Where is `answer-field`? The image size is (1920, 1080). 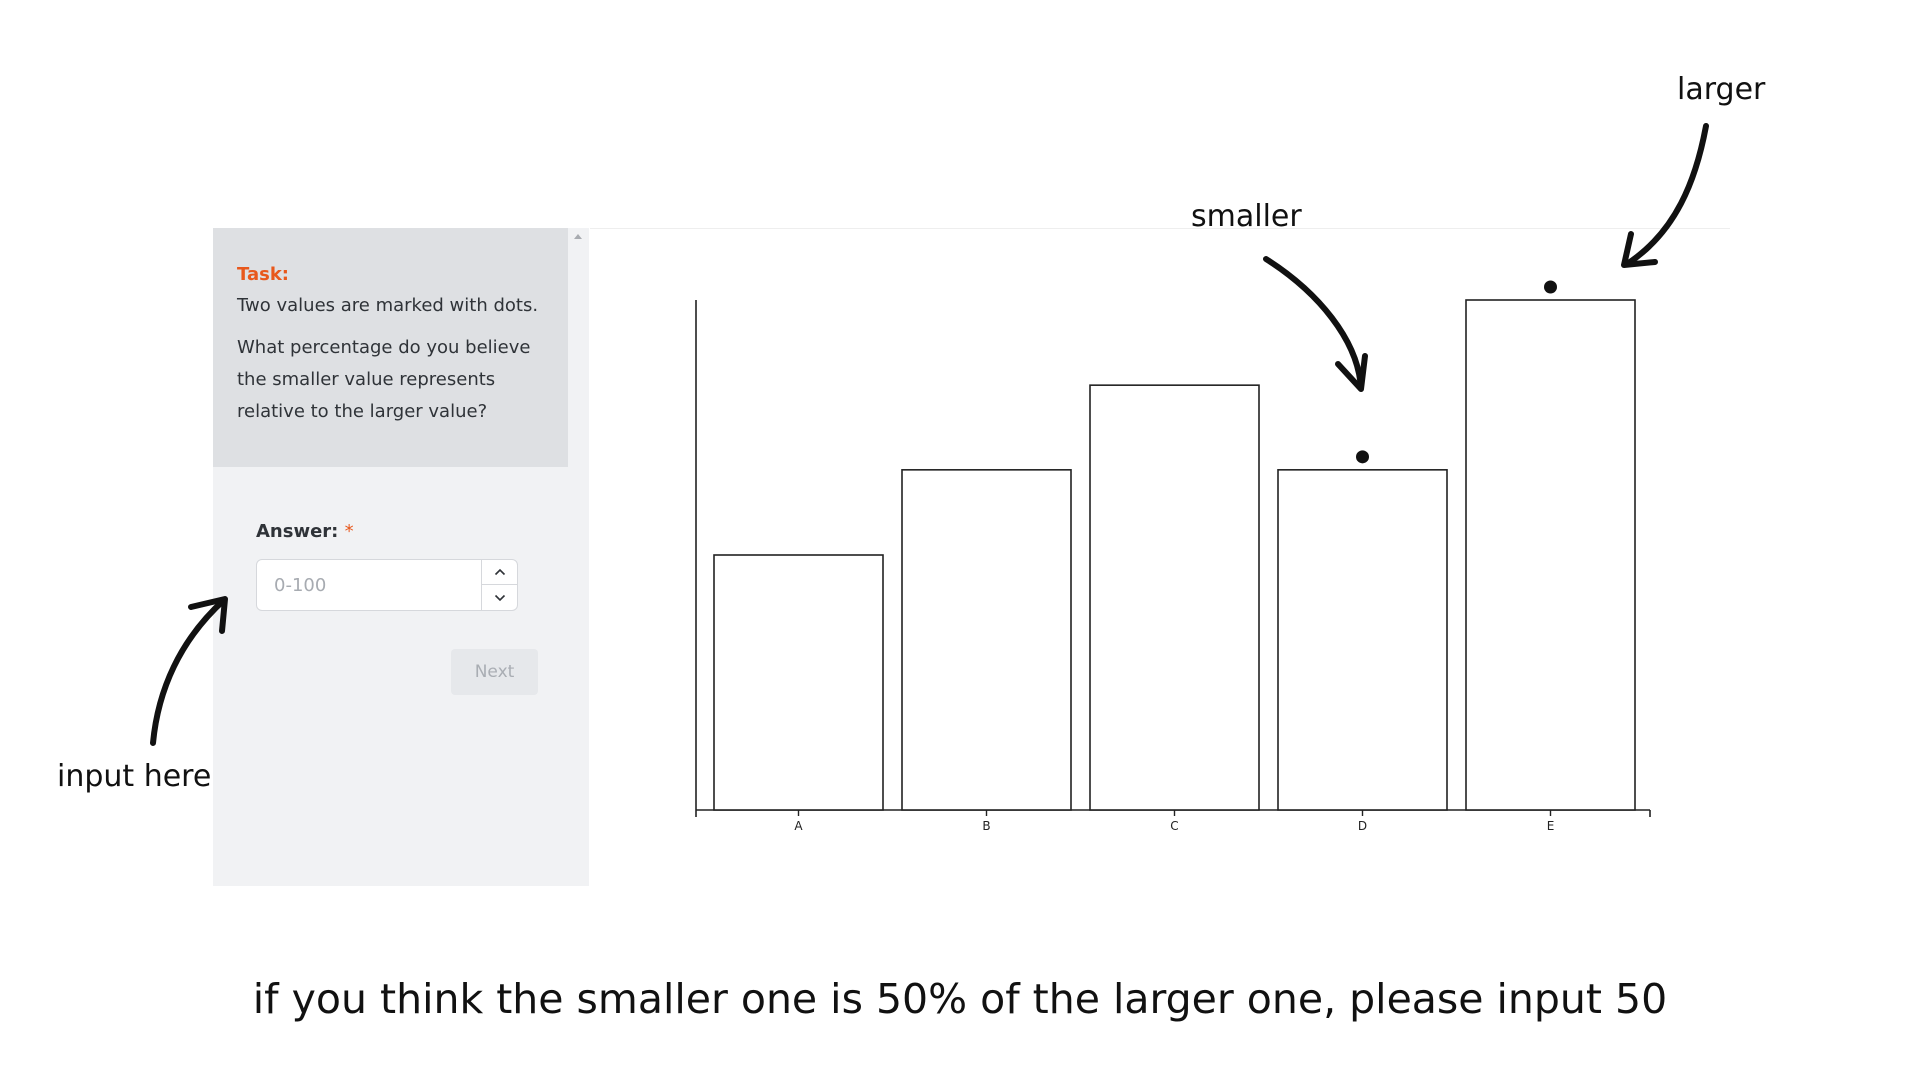
answer-field is located at coordinates (387, 585).